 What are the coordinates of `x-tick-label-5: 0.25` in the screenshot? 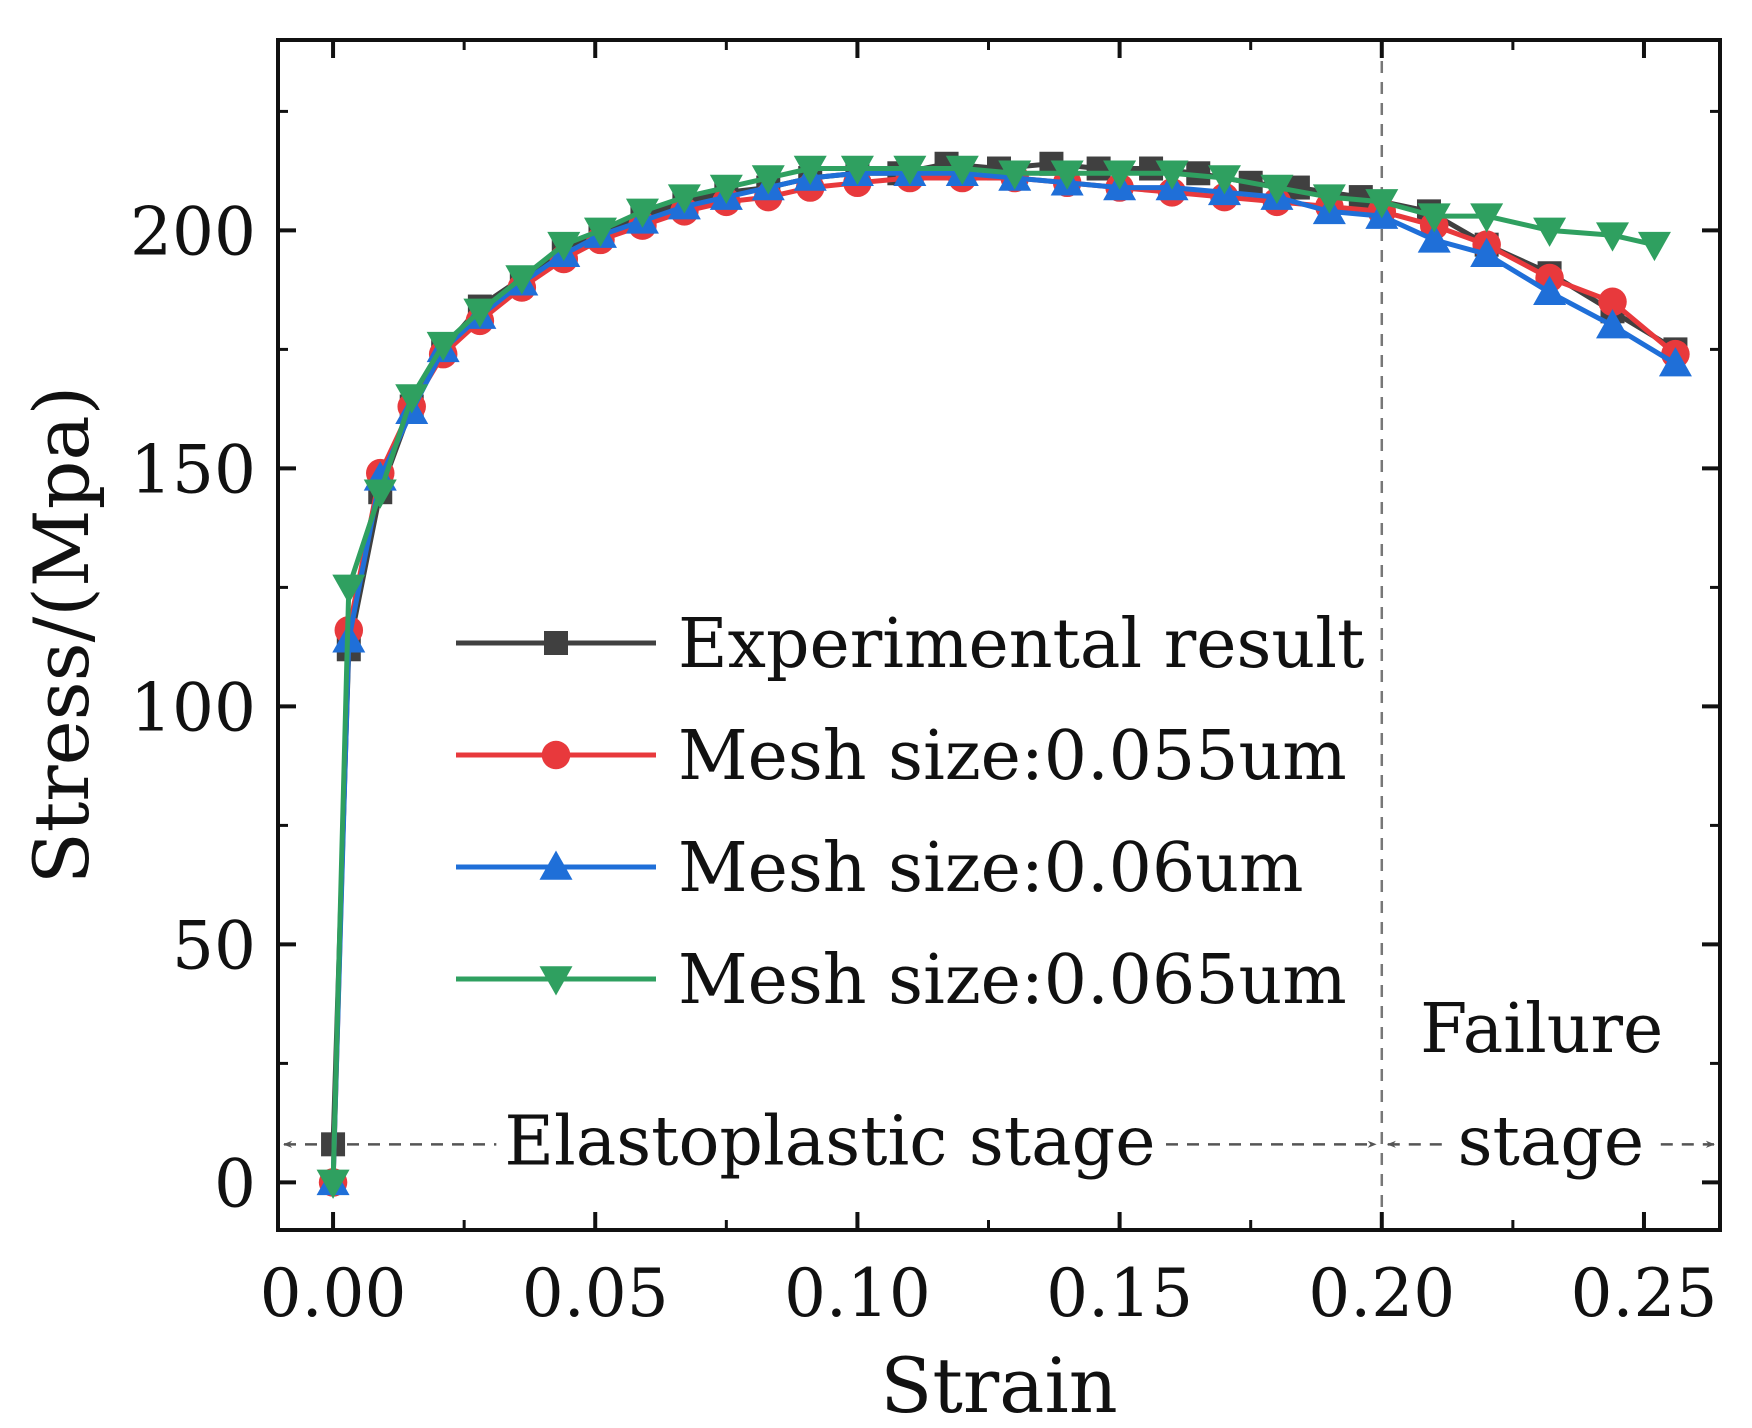 It's located at (1643, 1293).